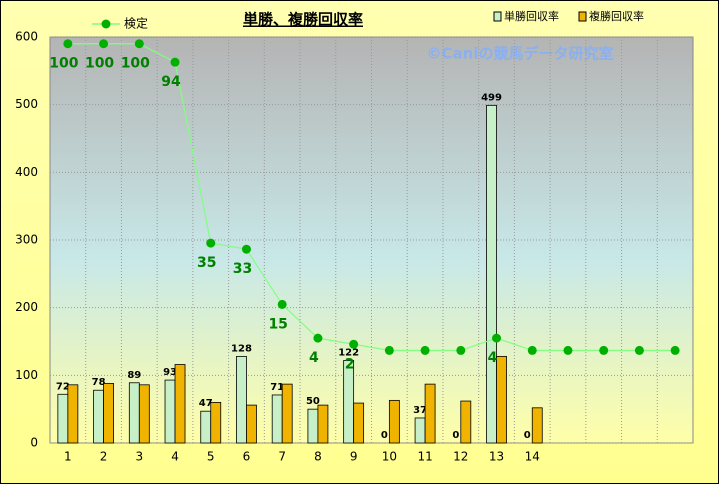 This screenshot has width=719, height=484. I want to click on line-label: 94, so click(171, 82).